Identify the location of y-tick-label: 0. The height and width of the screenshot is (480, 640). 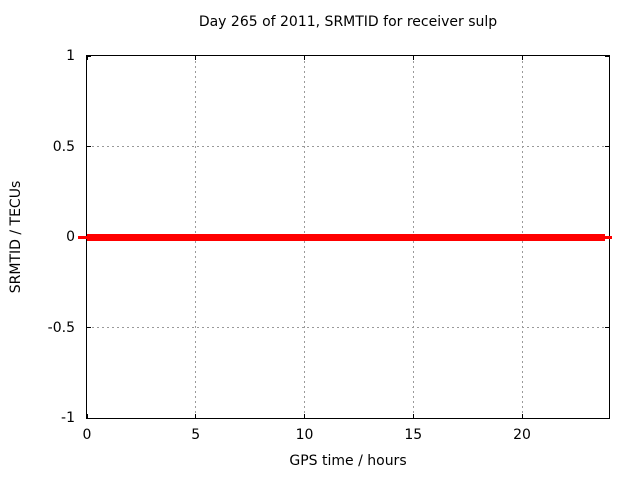
(70, 237).